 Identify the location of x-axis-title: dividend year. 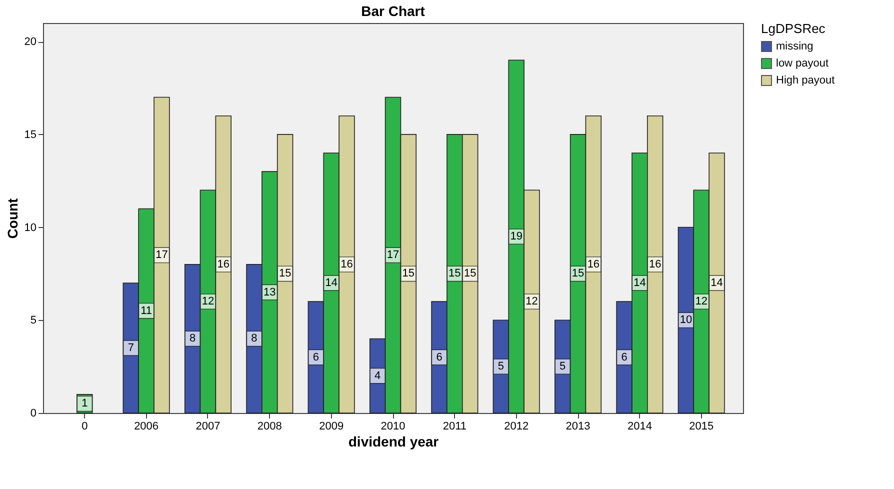
(394, 442).